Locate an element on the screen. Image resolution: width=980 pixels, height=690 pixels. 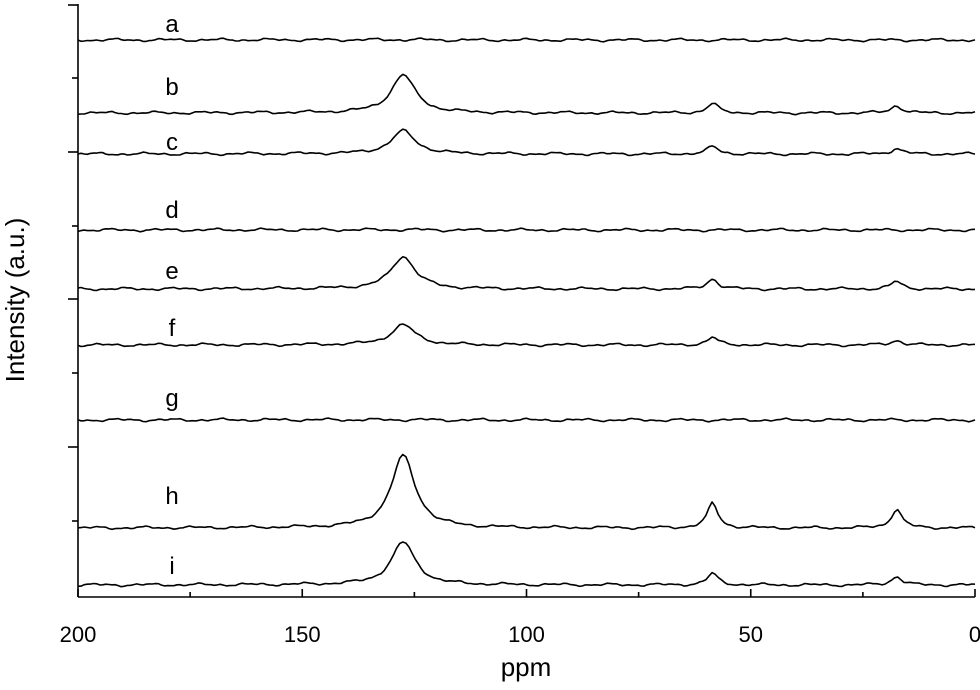
trace-labels: a b c d e f g h i is located at coordinates (172, 295).